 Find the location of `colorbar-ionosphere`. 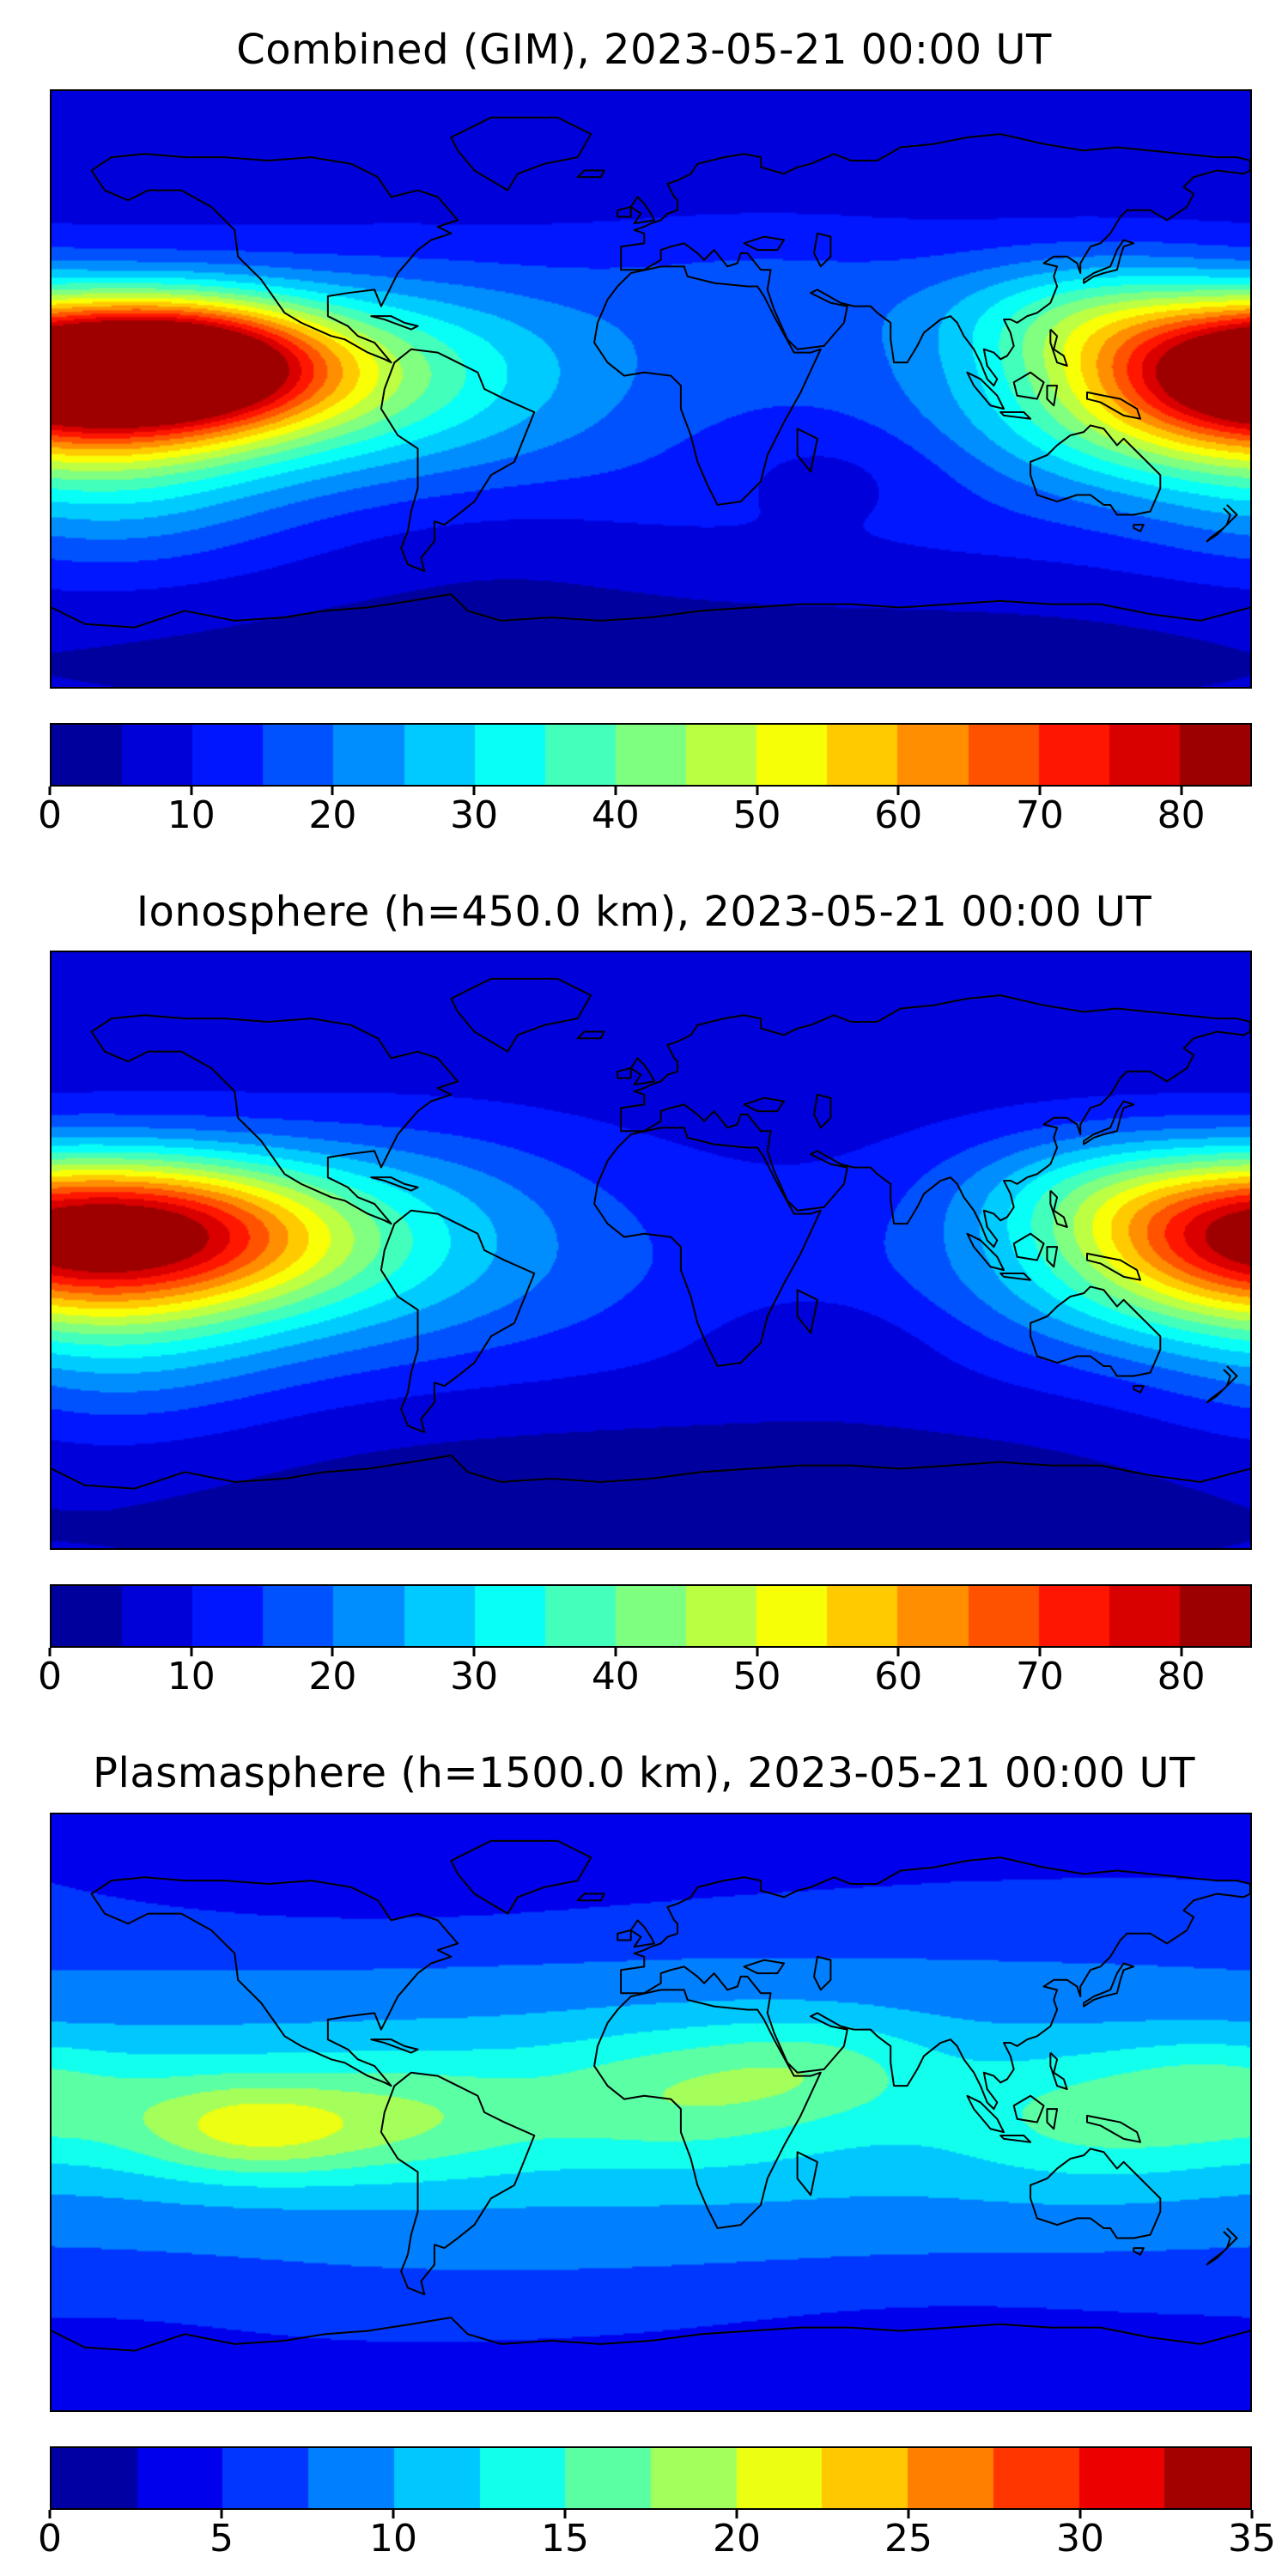

colorbar-ionosphere is located at coordinates (651, 1616).